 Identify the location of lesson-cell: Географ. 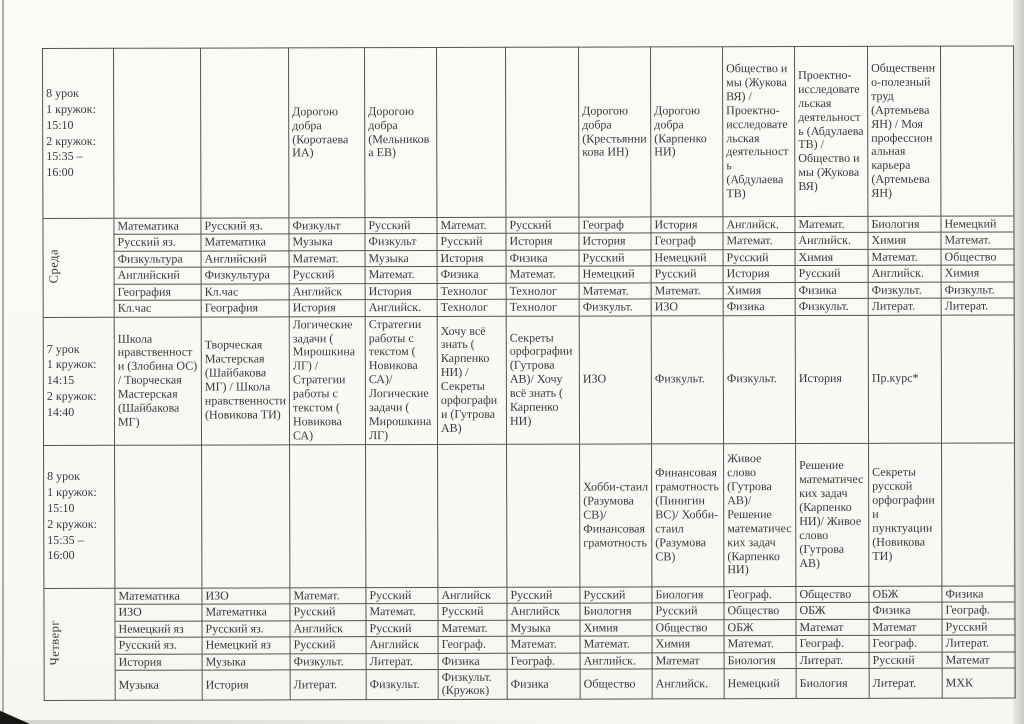
(614, 225).